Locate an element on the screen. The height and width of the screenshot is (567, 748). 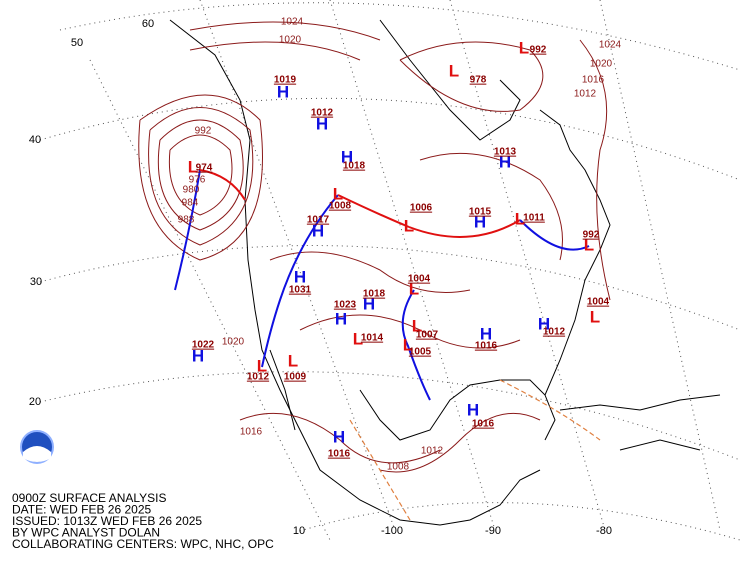
latitude-label: 20 is located at coordinates (35, 402).